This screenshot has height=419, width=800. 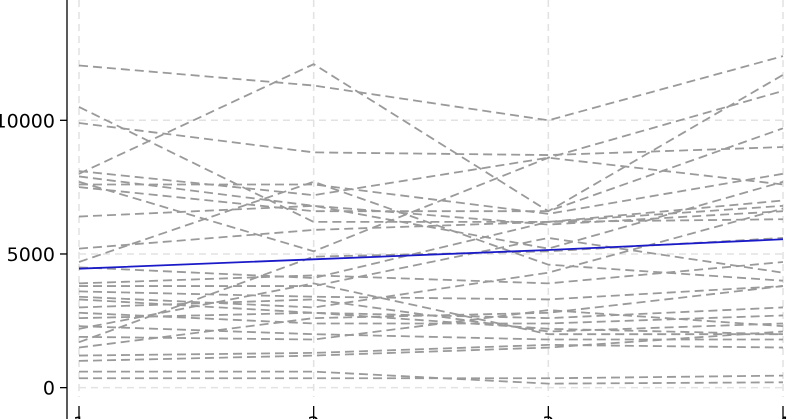 What do you see at coordinates (79, 416) in the screenshot?
I see `x-tick-label: 1` at bounding box center [79, 416].